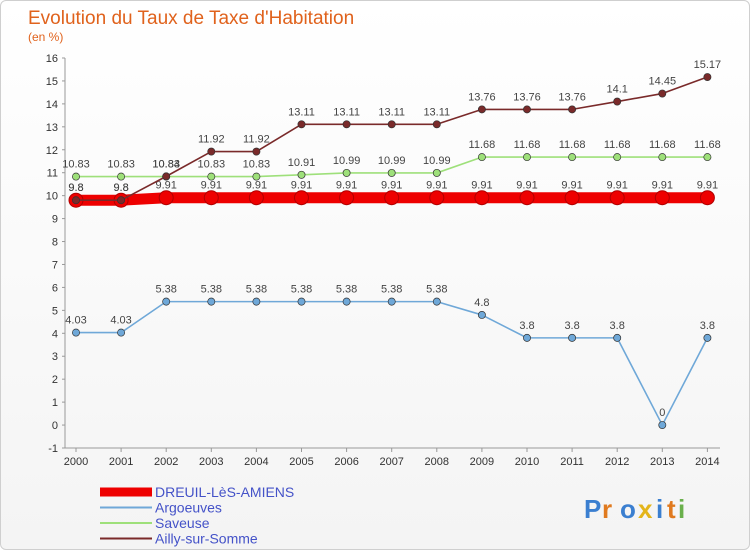 The height and width of the screenshot is (550, 750). Describe the element at coordinates (191, 18) in the screenshot. I see `chart-title: Evolution du Taux de Taxe d'Habitation` at that location.